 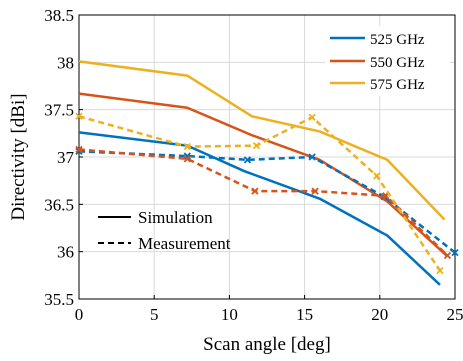 What do you see at coordinates (229, 314) in the screenshot?
I see `x-tick-label: 10` at bounding box center [229, 314].